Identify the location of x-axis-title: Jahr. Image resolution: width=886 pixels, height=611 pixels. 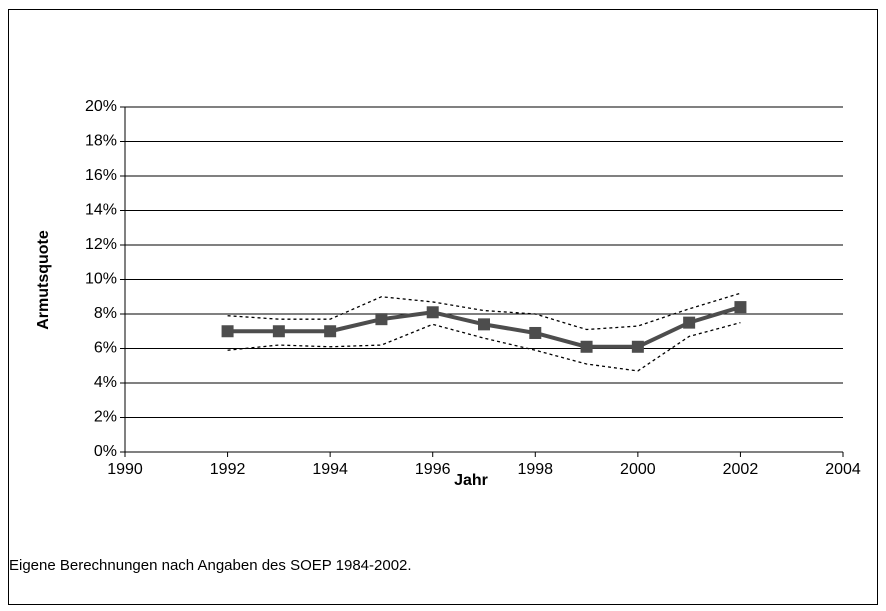
(471, 480).